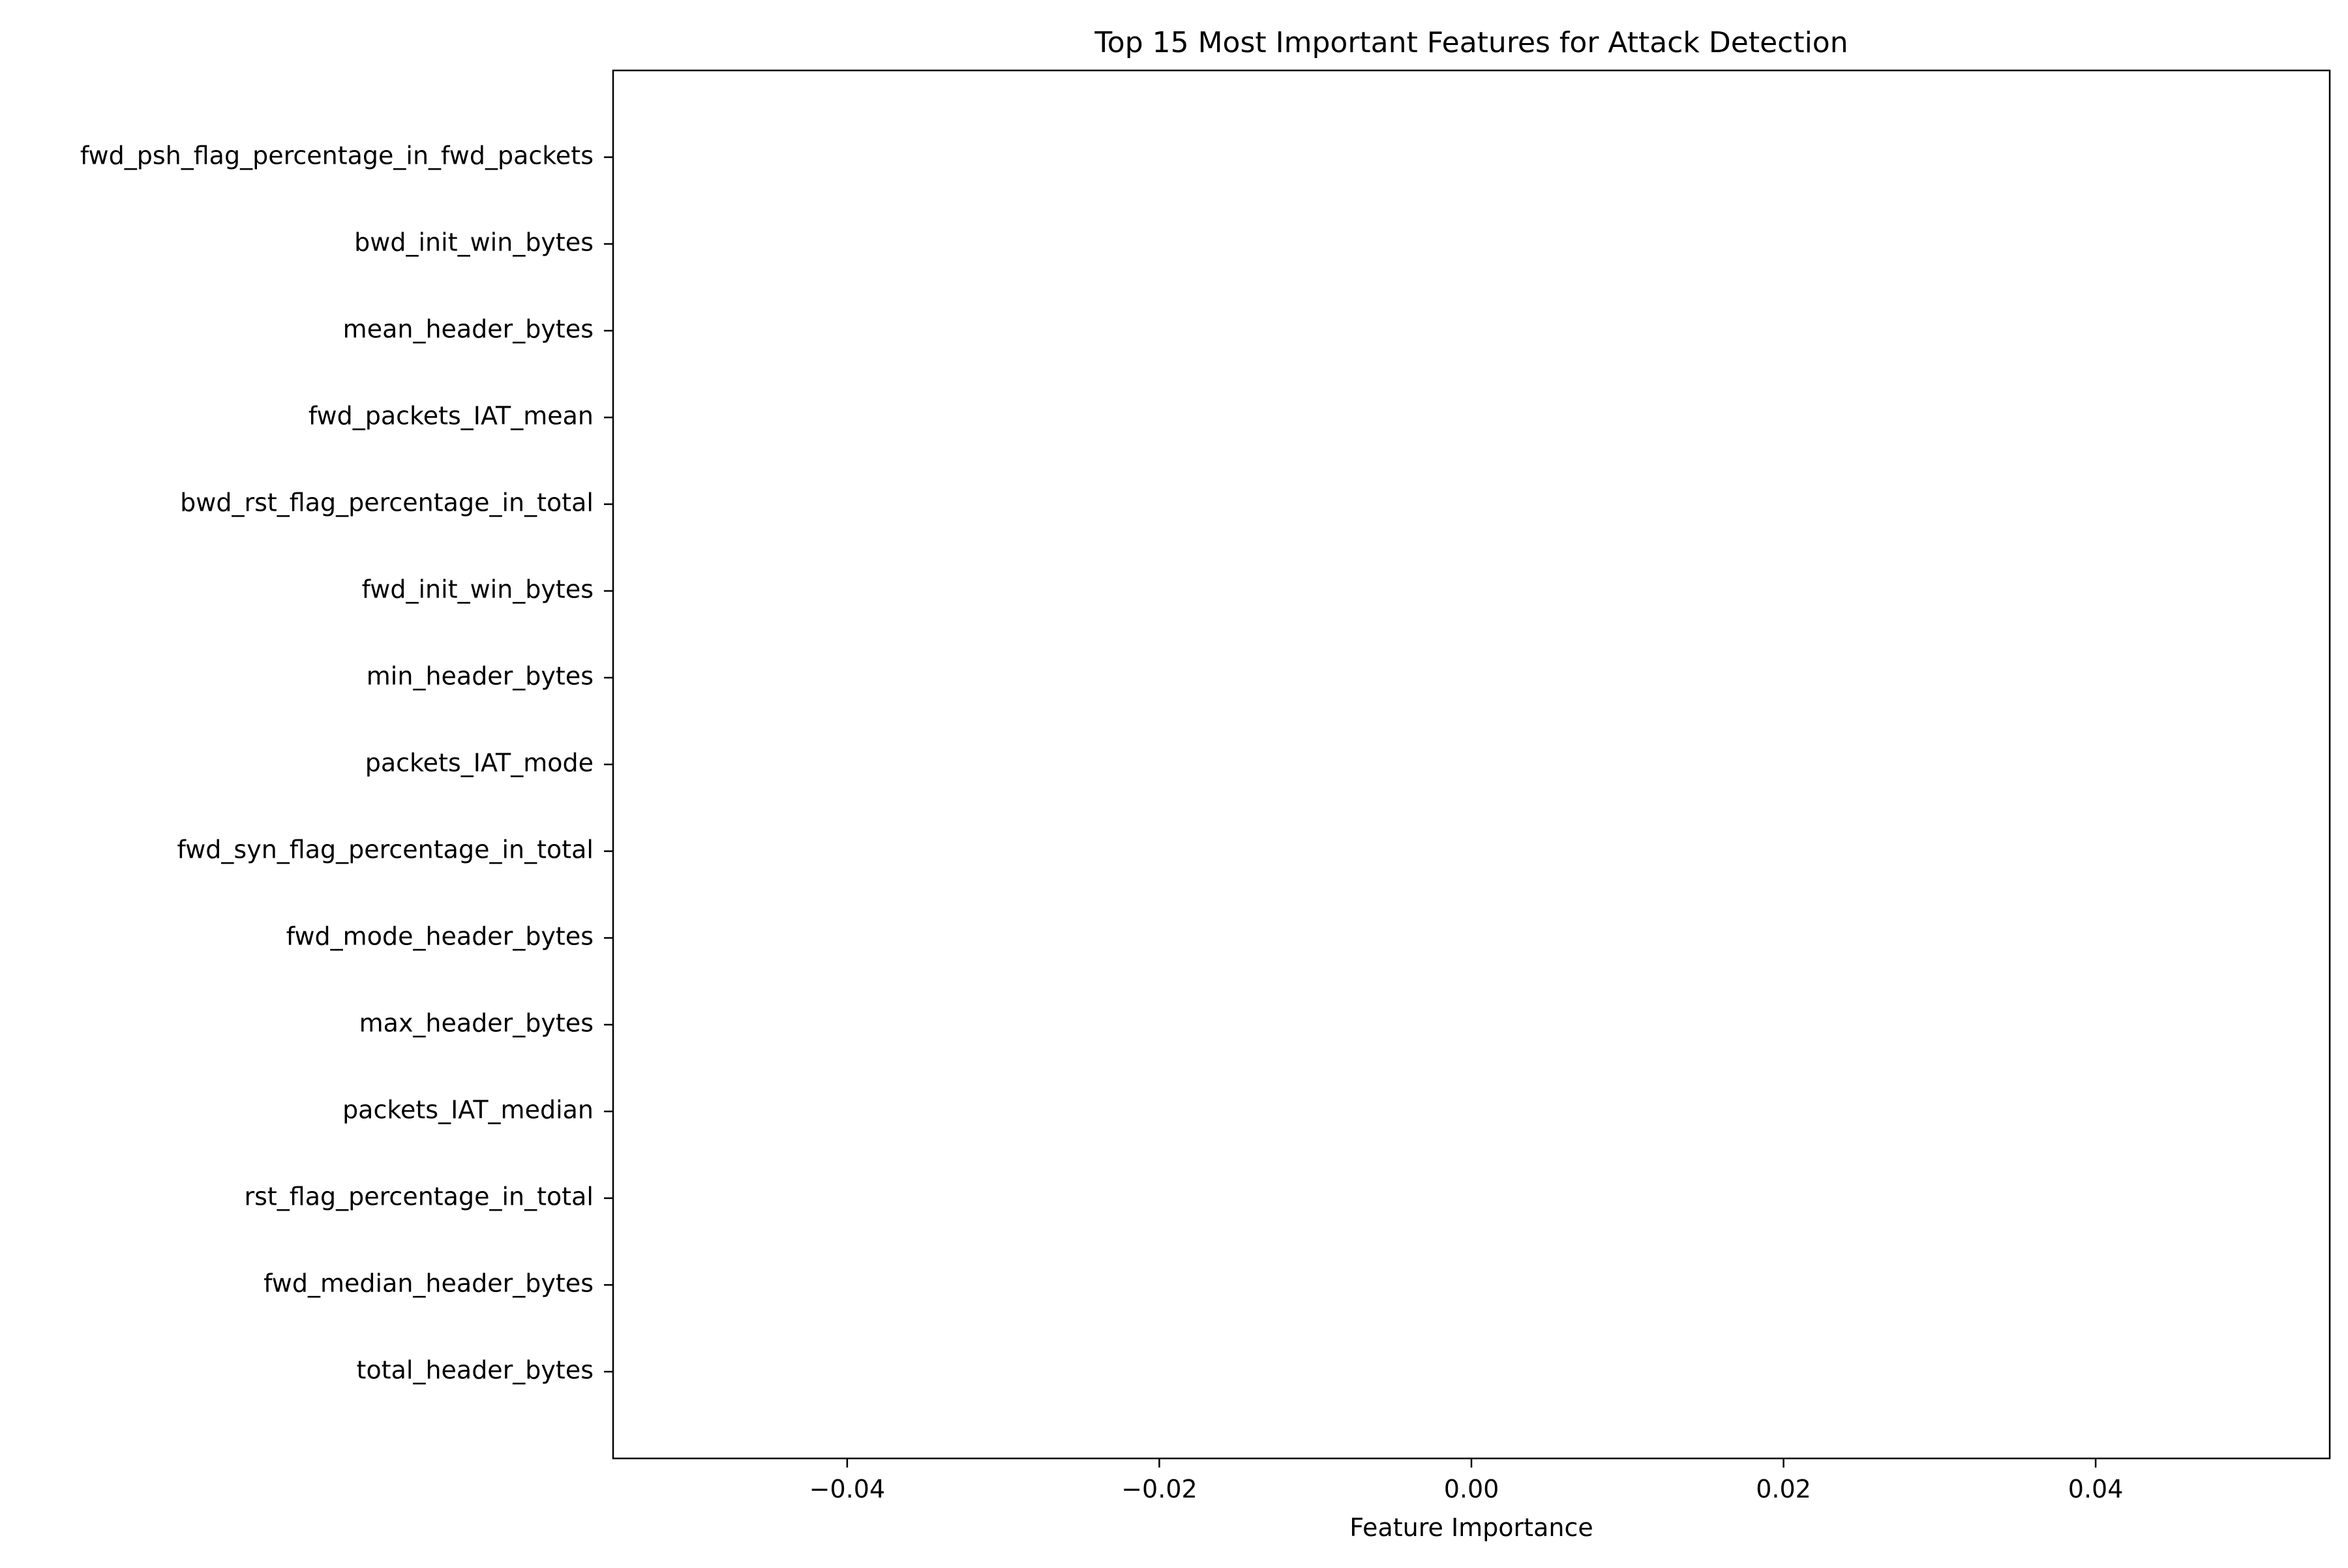 This screenshot has height=1568, width=2348. Describe the element at coordinates (337, 156) in the screenshot. I see `y-tick-label: fwd_psh_flag_percentage_in_fwd_packets` at that location.